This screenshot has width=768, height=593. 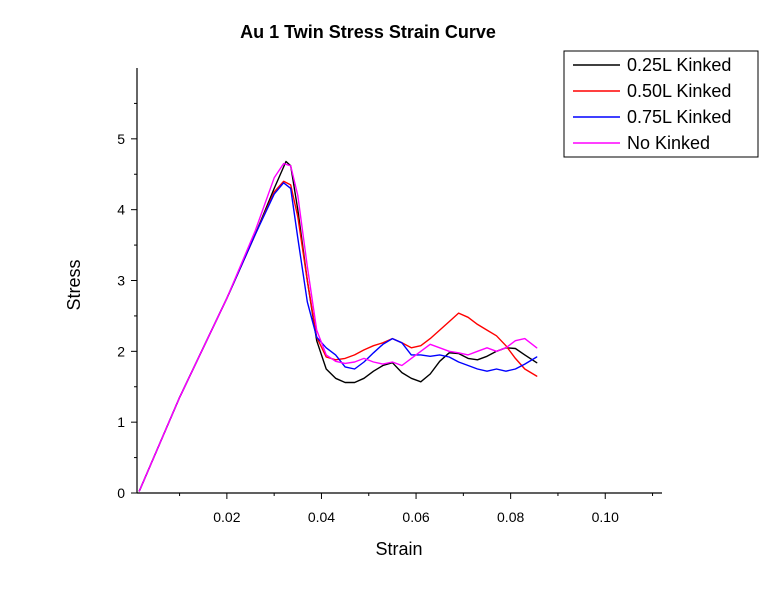 What do you see at coordinates (121, 210) in the screenshot?
I see `y-tick-label: 4` at bounding box center [121, 210].